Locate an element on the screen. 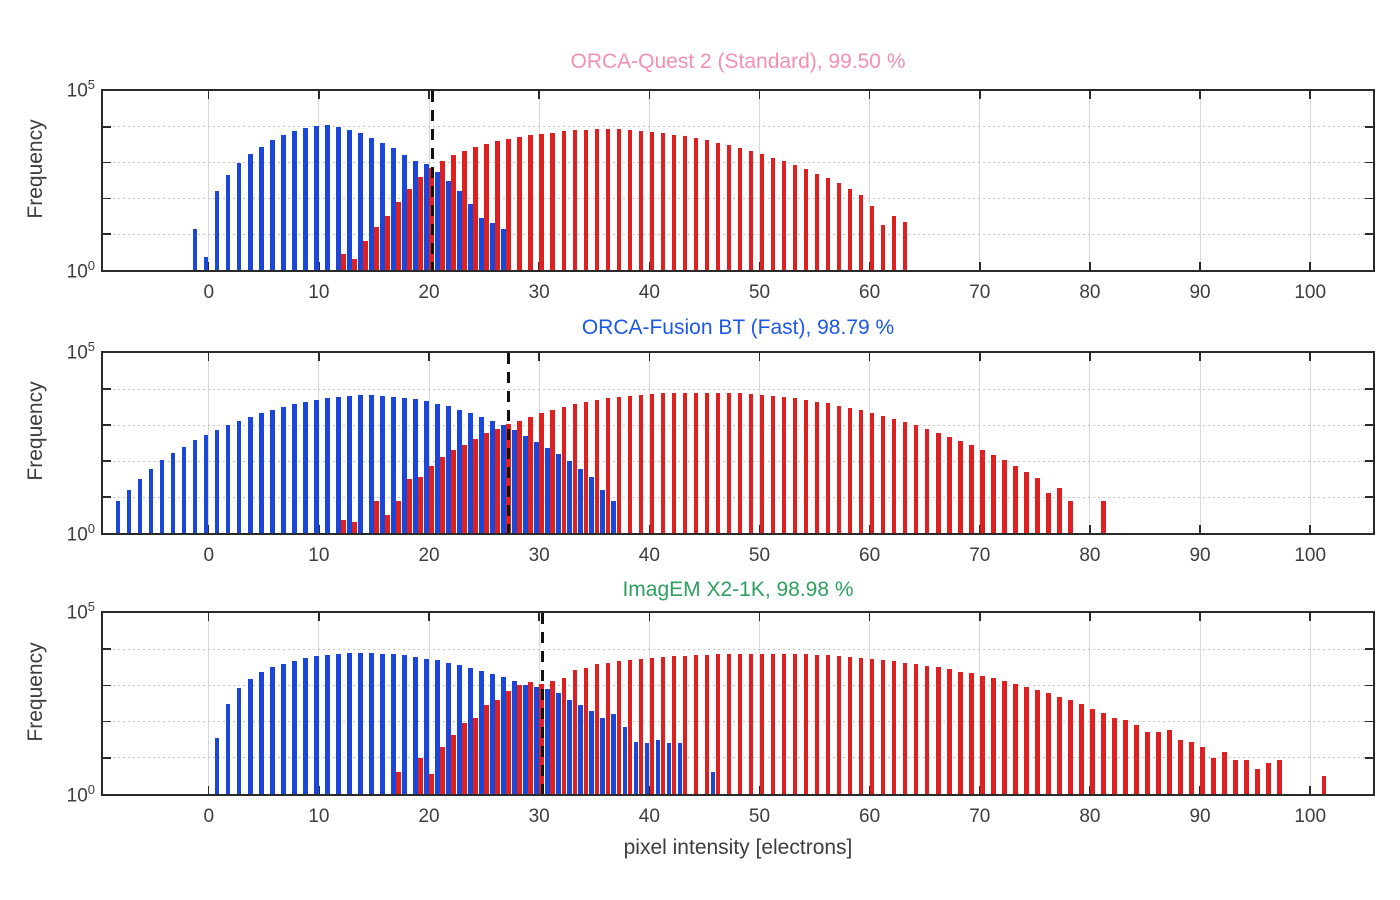  threshold-line is located at coordinates (508, 443).